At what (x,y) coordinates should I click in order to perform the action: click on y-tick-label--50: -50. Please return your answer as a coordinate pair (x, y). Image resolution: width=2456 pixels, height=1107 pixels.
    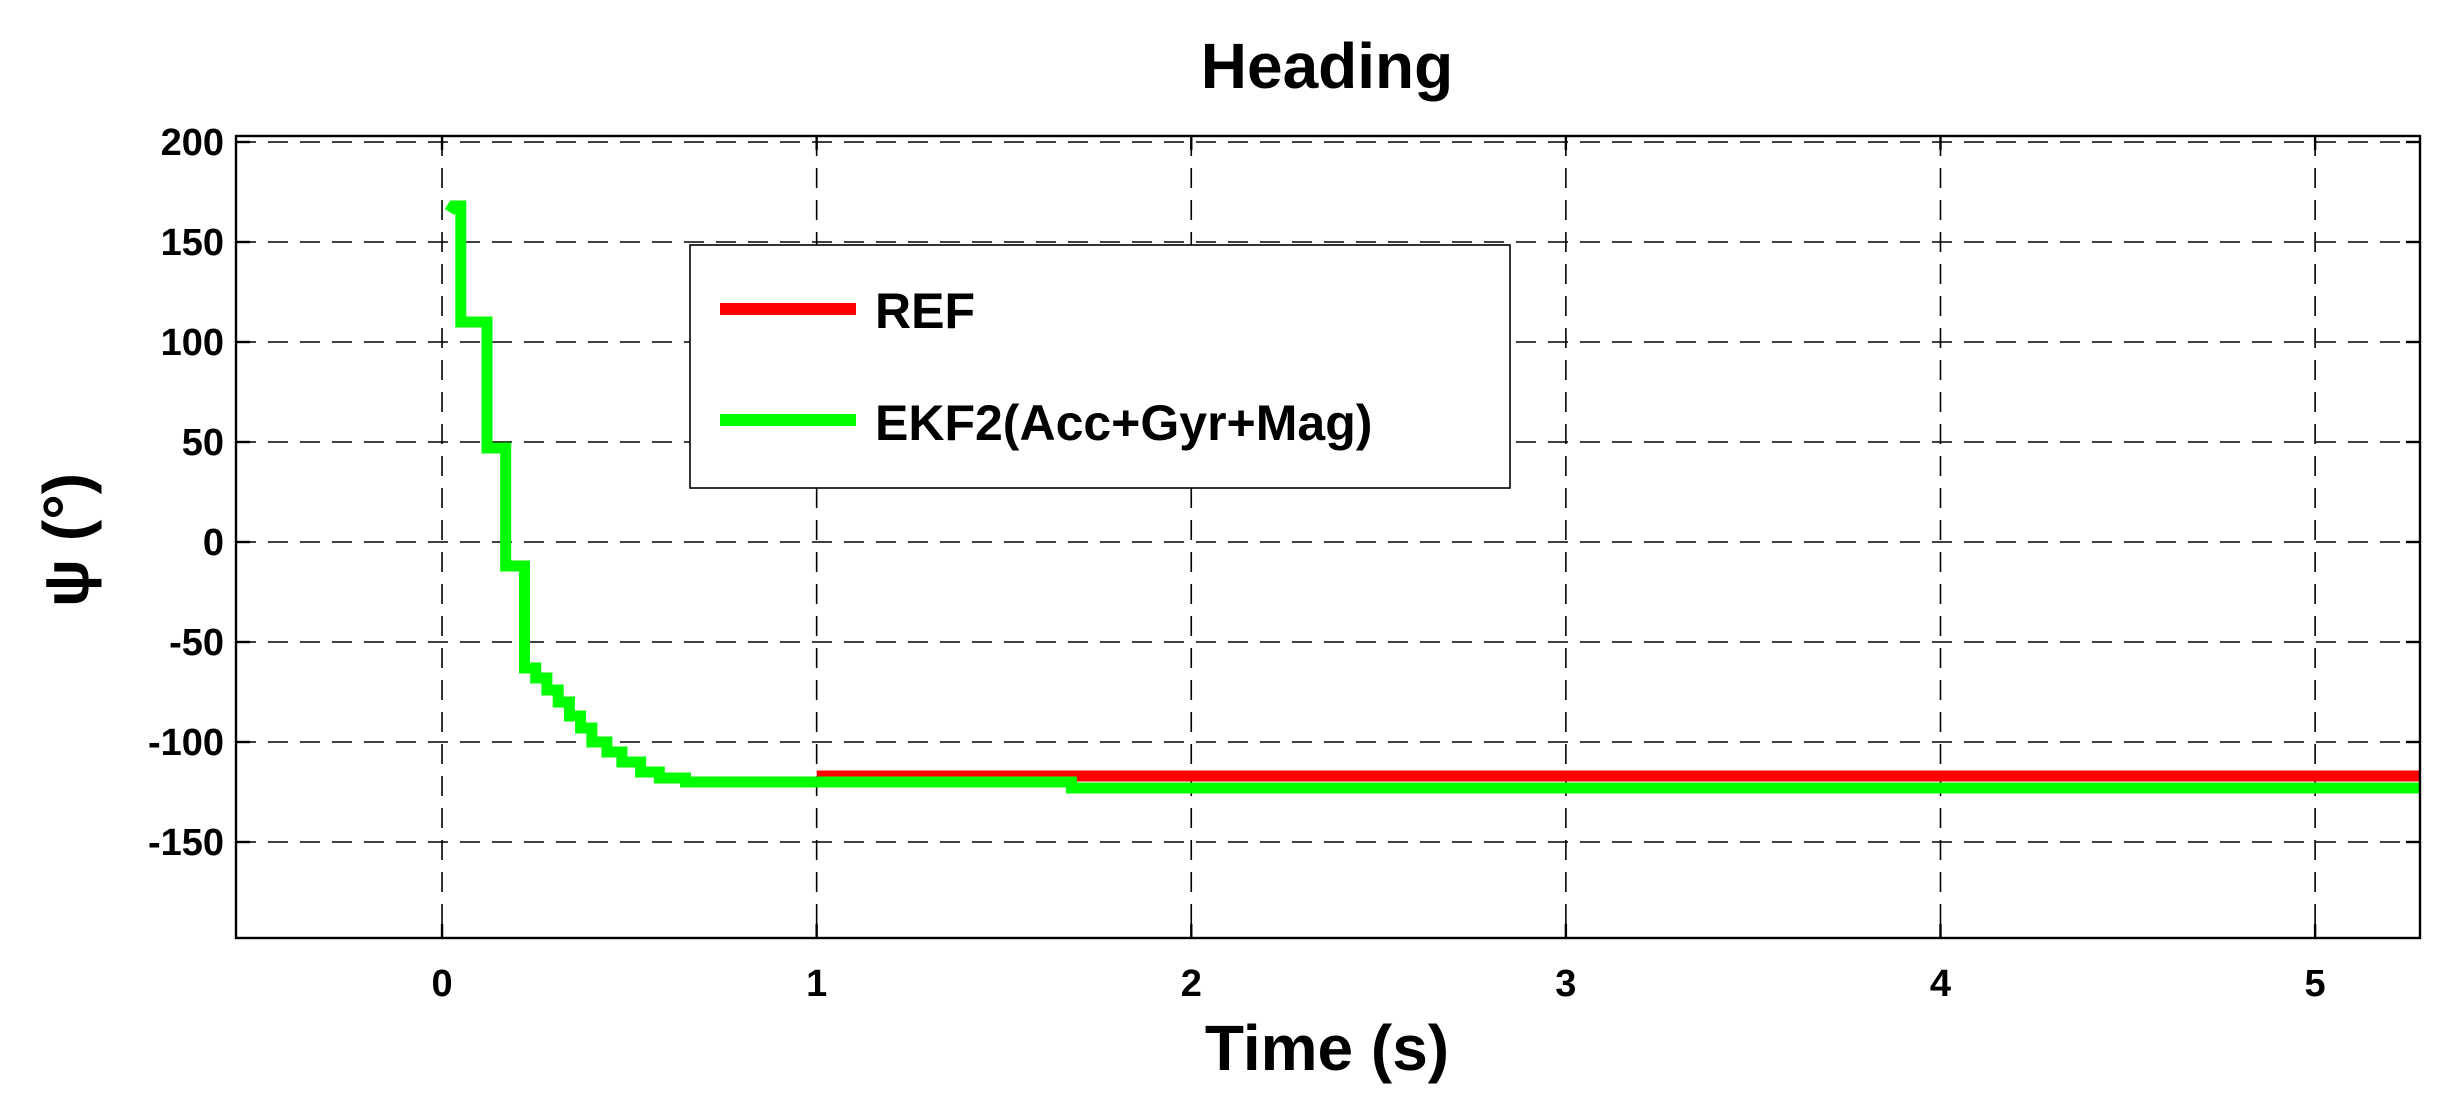
    Looking at the image, I should click on (196, 643).